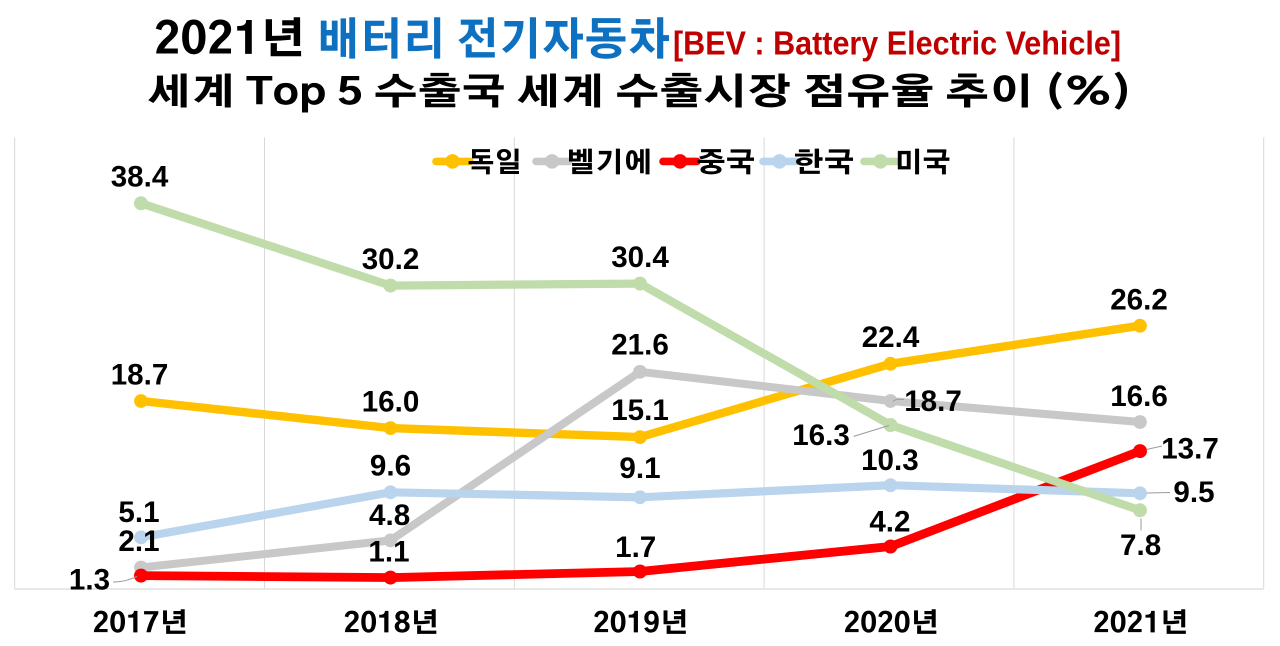 Image resolution: width=1280 pixels, height=646 pixels. Describe the element at coordinates (640, 257) in the screenshot. I see `svg-text: 30.4` at that location.